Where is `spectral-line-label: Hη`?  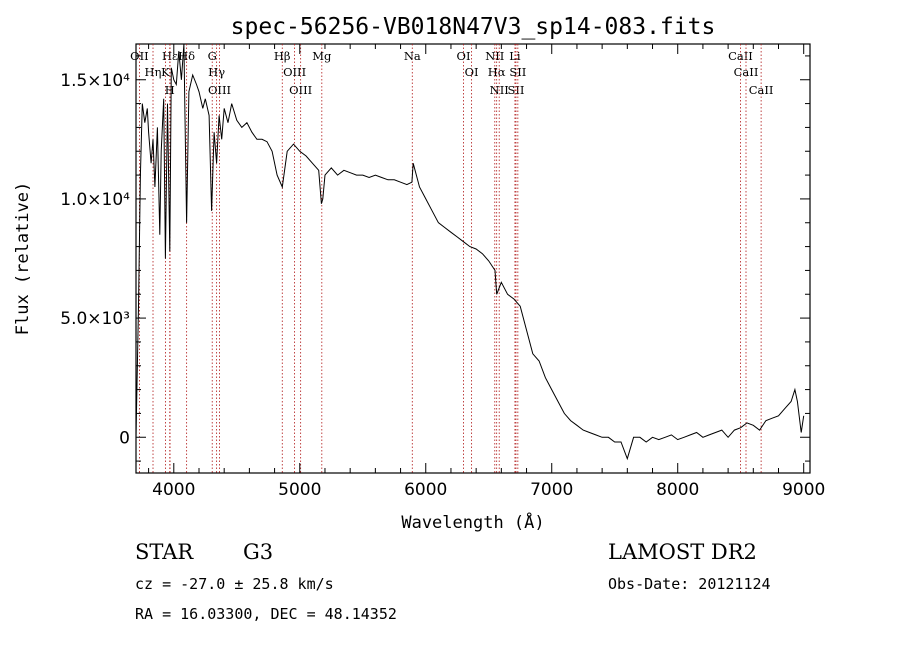 spectral-line-label: Hη is located at coordinates (153, 72).